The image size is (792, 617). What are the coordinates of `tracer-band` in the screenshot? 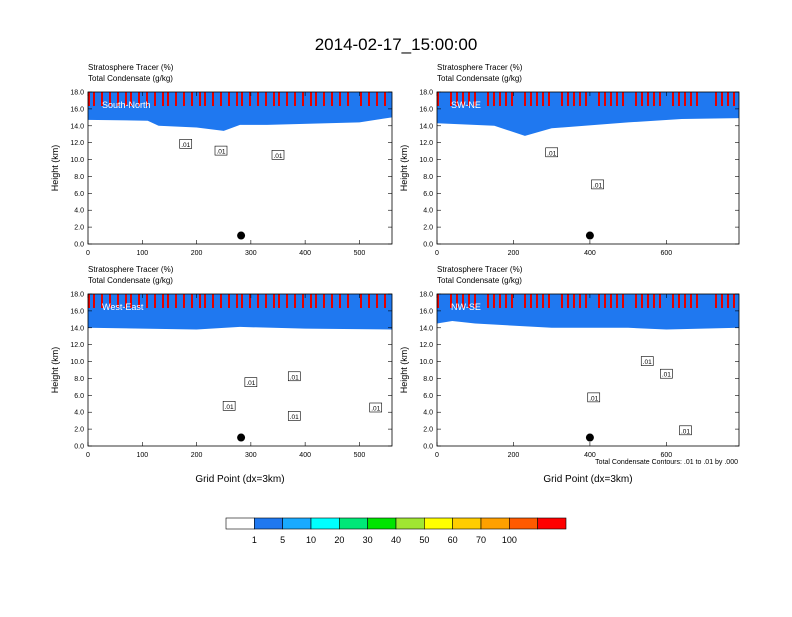 It's located at (240, 111).